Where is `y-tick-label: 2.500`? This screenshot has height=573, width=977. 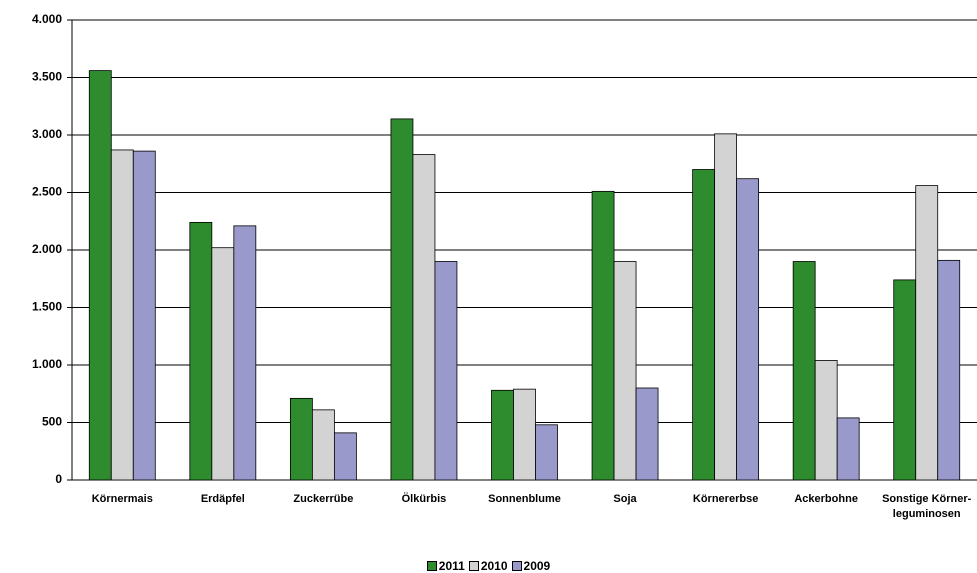 y-tick-label: 2.500 is located at coordinates (47, 192).